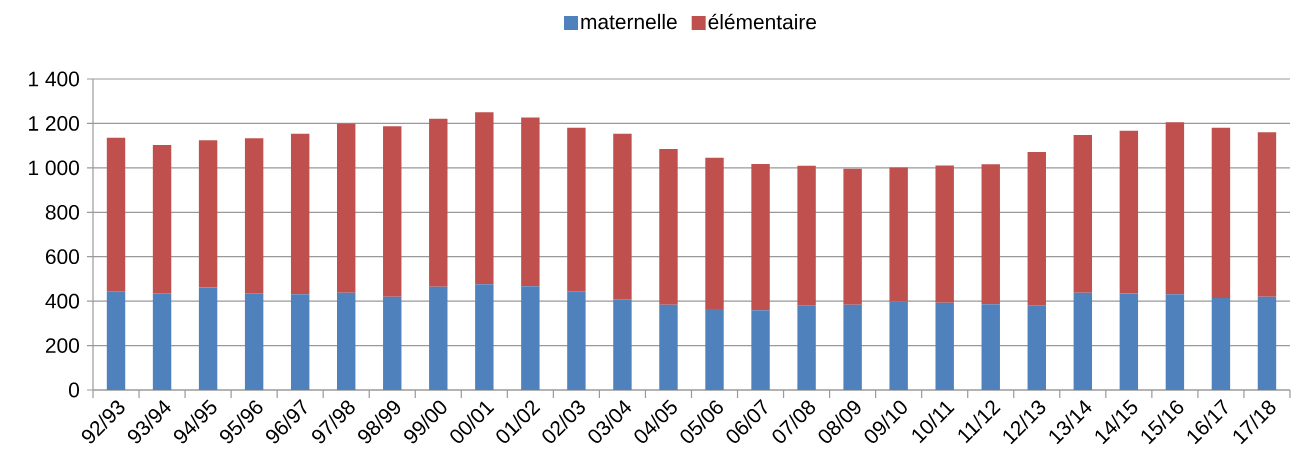 This screenshot has height=466, width=1293. What do you see at coordinates (74, 390) in the screenshot?
I see `y-tick-label: 0` at bounding box center [74, 390].